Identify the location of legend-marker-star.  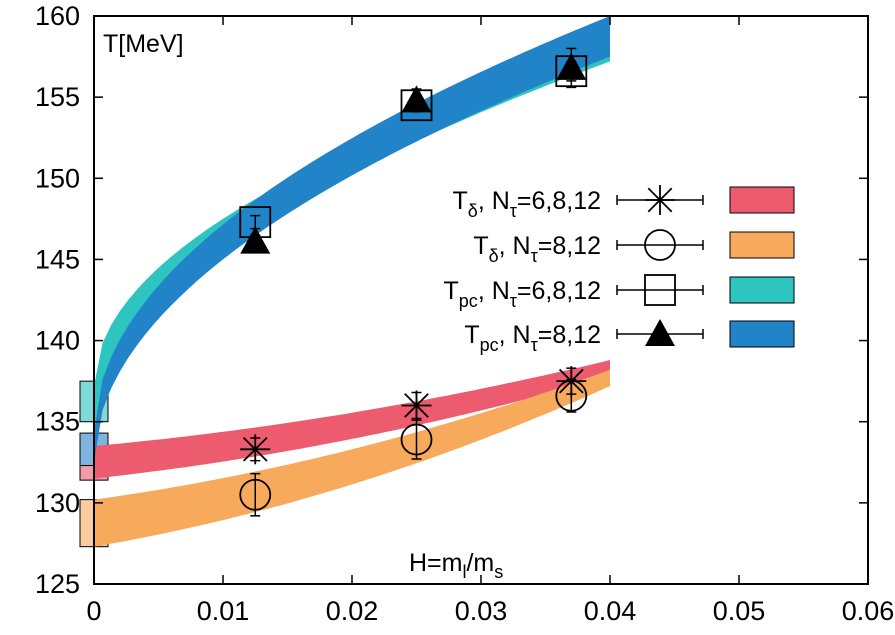
(660, 200).